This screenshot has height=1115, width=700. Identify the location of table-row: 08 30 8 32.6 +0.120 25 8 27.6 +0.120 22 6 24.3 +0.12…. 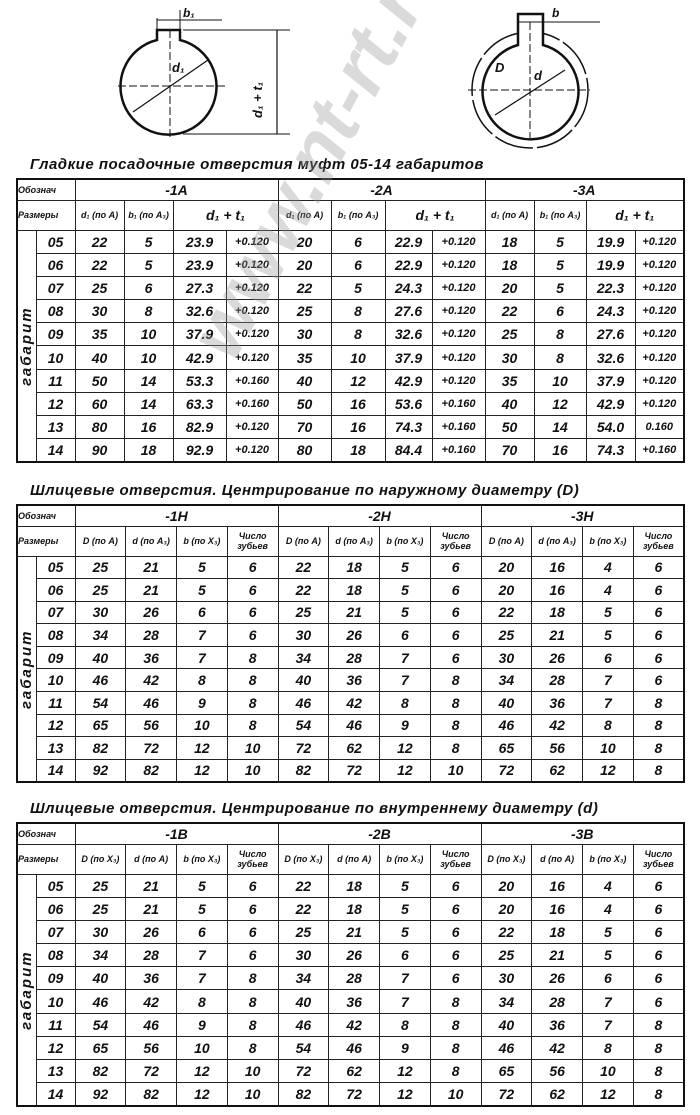
(351, 311).